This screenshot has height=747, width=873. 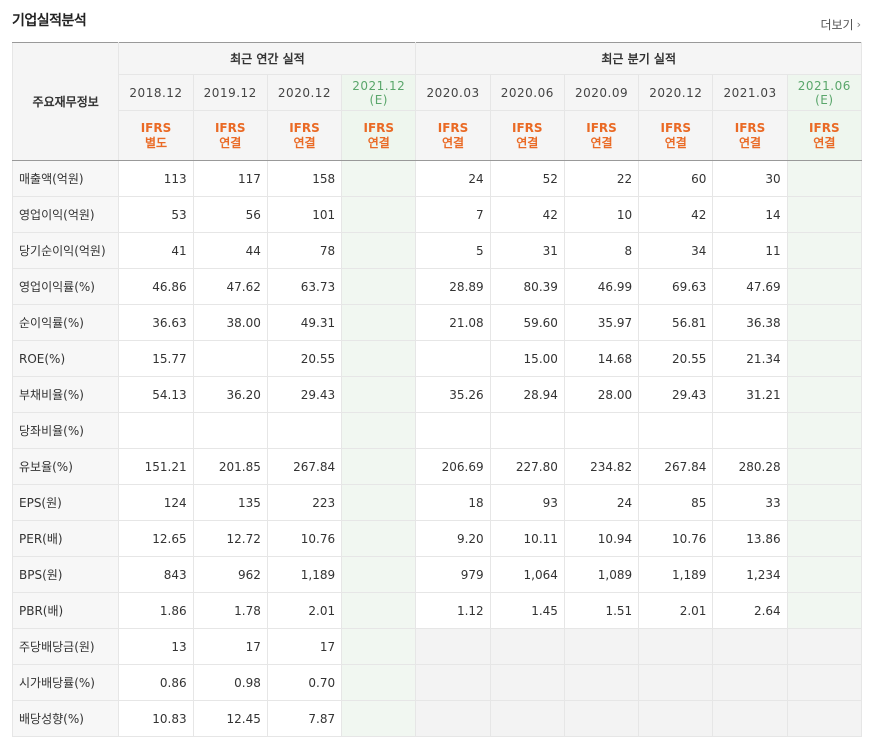 What do you see at coordinates (304, 322) in the screenshot?
I see `value-cell: 49.31` at bounding box center [304, 322].